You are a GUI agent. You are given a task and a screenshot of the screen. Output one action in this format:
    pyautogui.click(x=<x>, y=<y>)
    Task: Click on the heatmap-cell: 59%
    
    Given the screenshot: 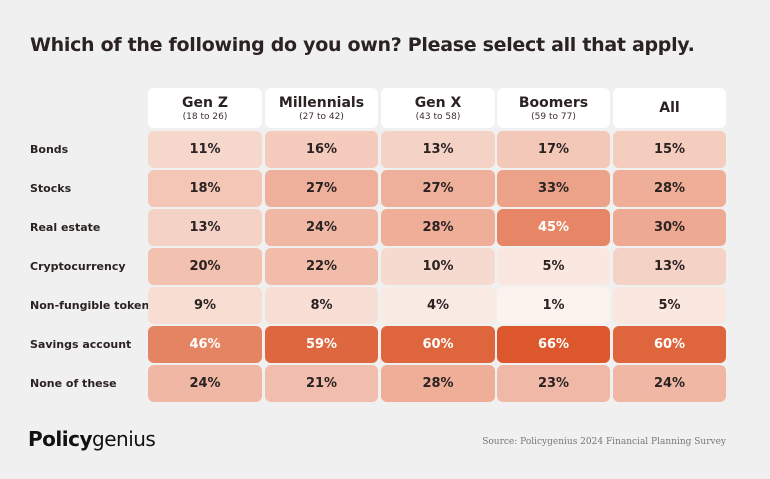 What is the action you would take?
    pyautogui.click(x=321, y=344)
    